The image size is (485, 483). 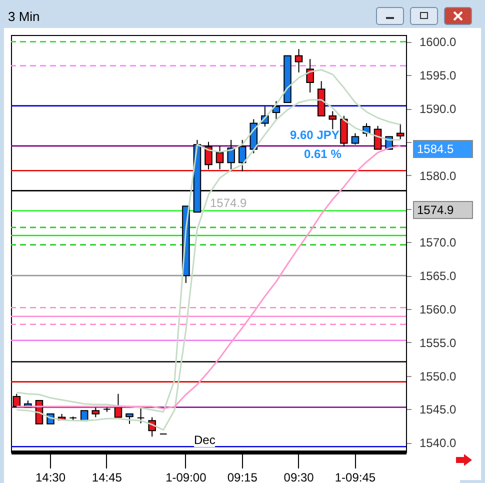 I want to click on annotation: 0.61 %, so click(x=323, y=154).